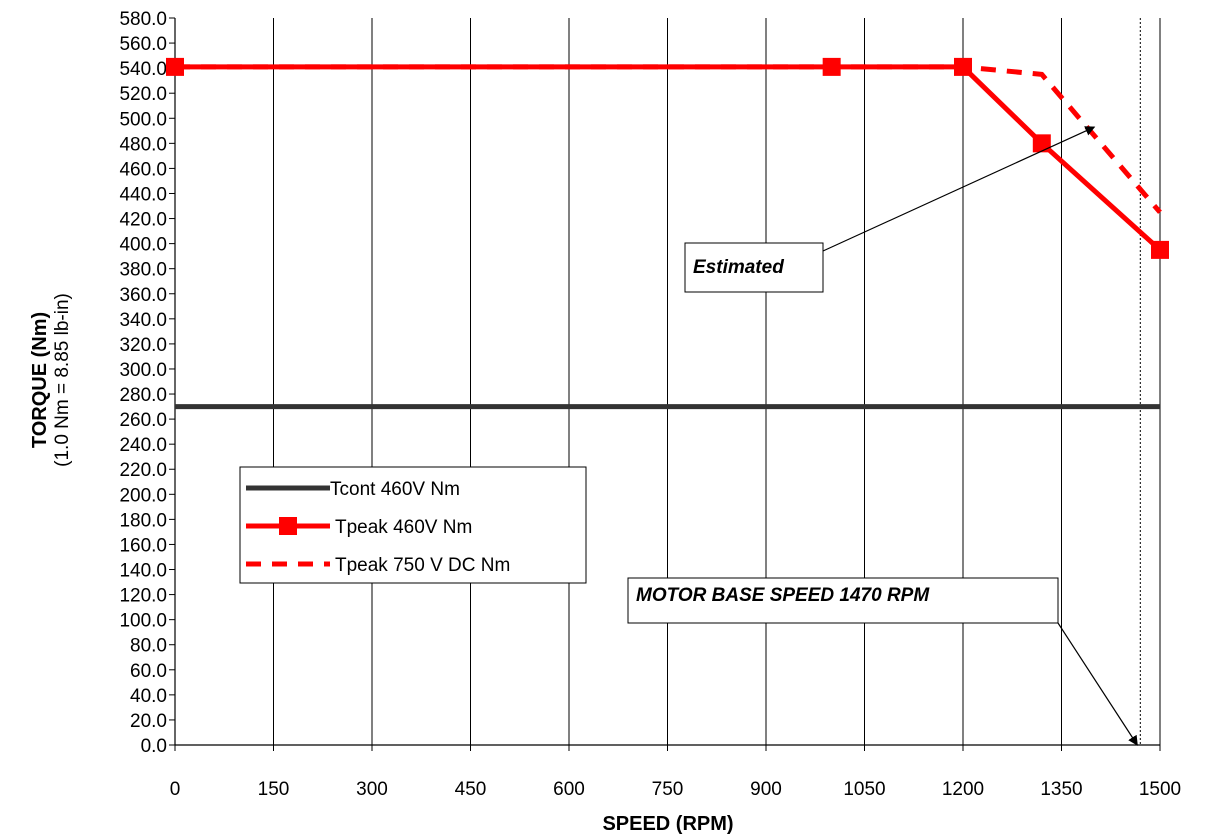 This screenshot has height=839, width=1227. What do you see at coordinates (148, 671) in the screenshot?
I see `y-tick-label-60.0: 60.0` at bounding box center [148, 671].